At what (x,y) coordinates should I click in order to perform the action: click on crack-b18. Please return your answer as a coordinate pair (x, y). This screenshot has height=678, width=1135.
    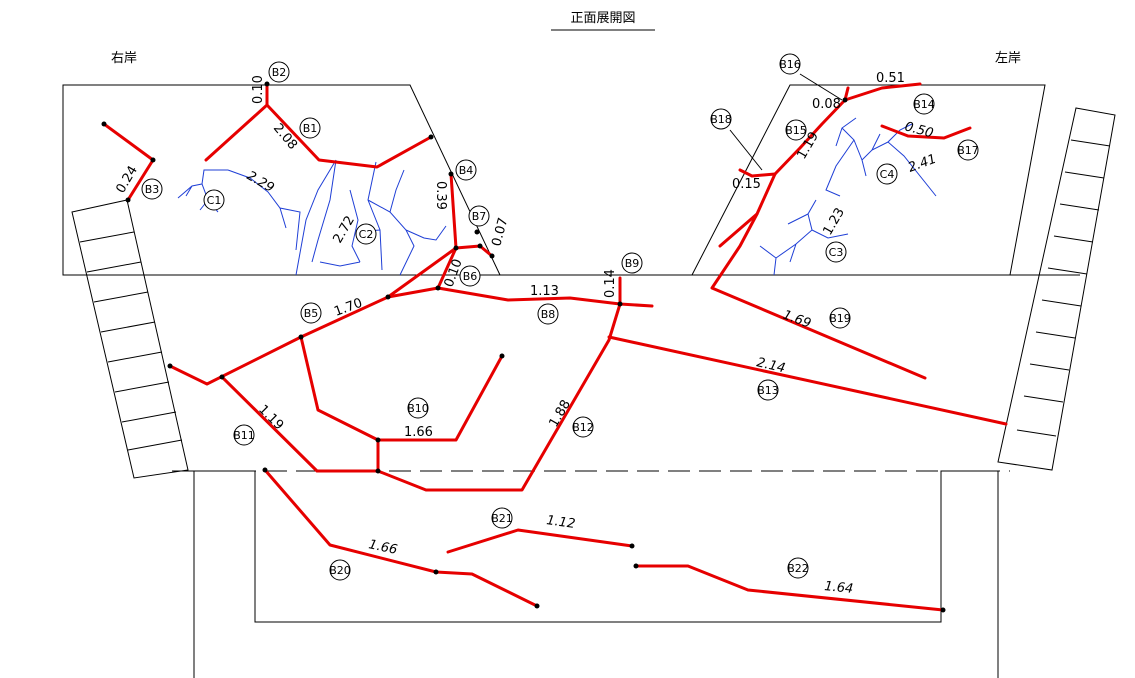
    Looking at the image, I should click on (757, 173).